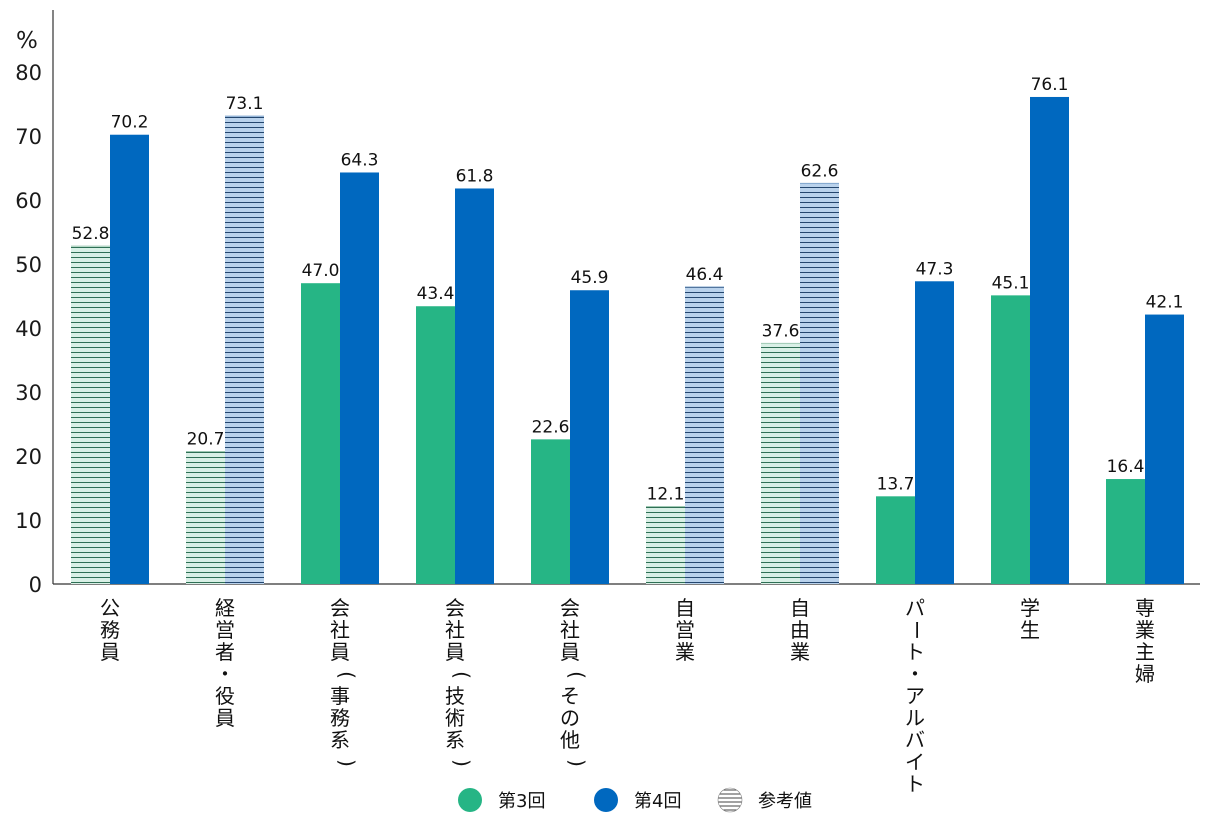 The width and height of the screenshot is (1220, 834). What do you see at coordinates (28, 521) in the screenshot?
I see `y-tick-label: 10` at bounding box center [28, 521].